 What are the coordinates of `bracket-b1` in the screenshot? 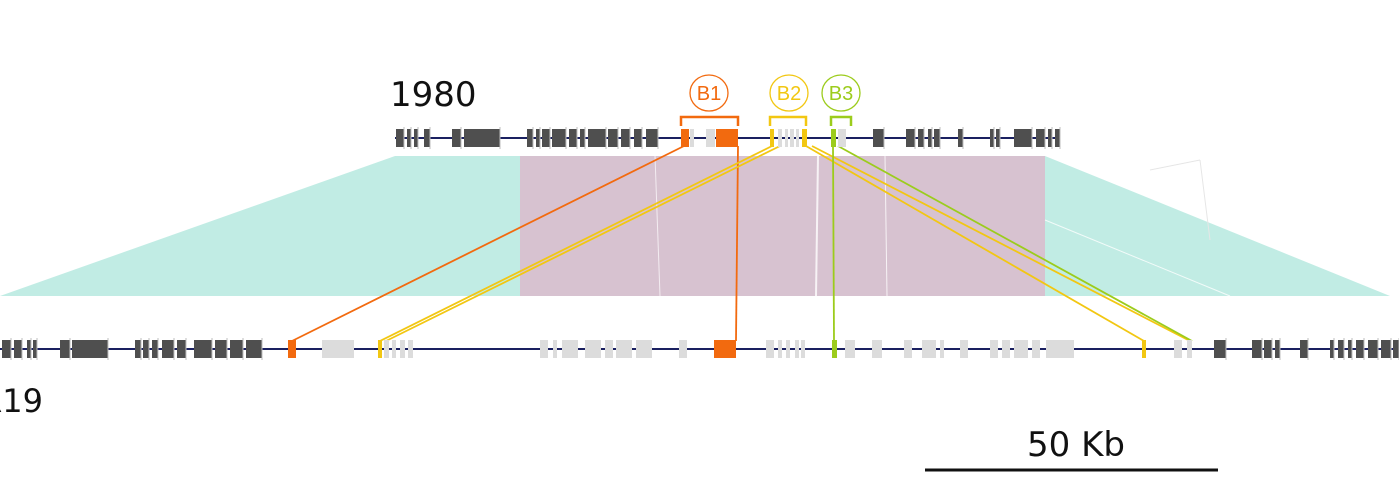 It's located at (709, 120).